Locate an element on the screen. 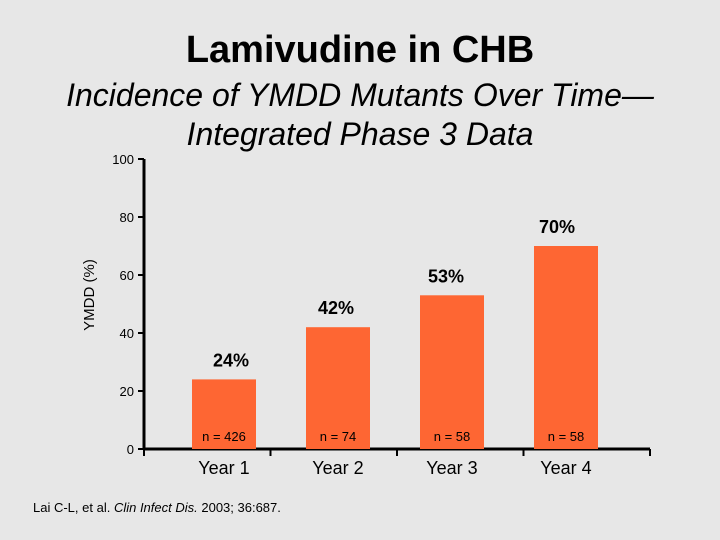 This screenshot has height=540, width=720. y-tick-label: 60 is located at coordinates (127, 275).